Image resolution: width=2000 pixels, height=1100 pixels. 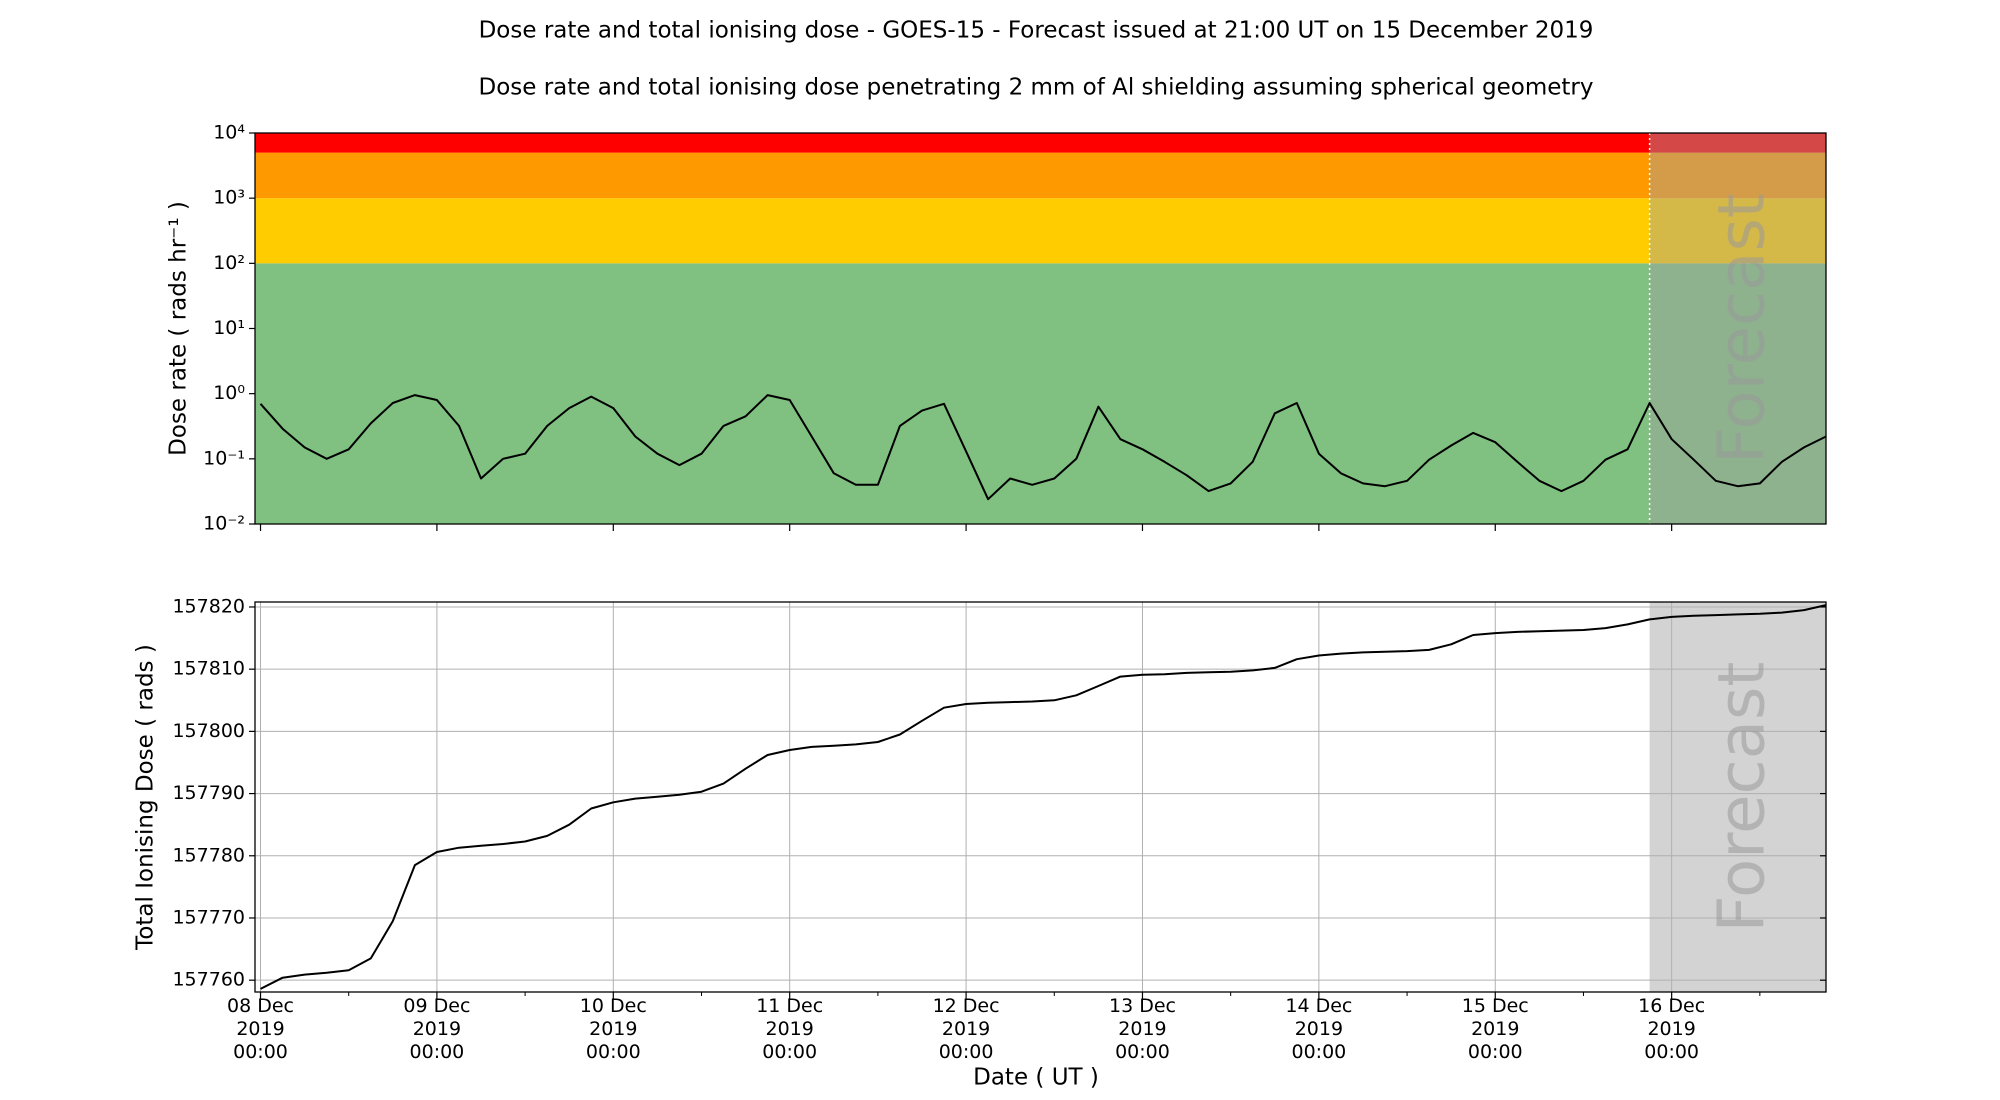 I want to click on x-tick-label-line: 12 Dec, so click(x=966, y=1006).